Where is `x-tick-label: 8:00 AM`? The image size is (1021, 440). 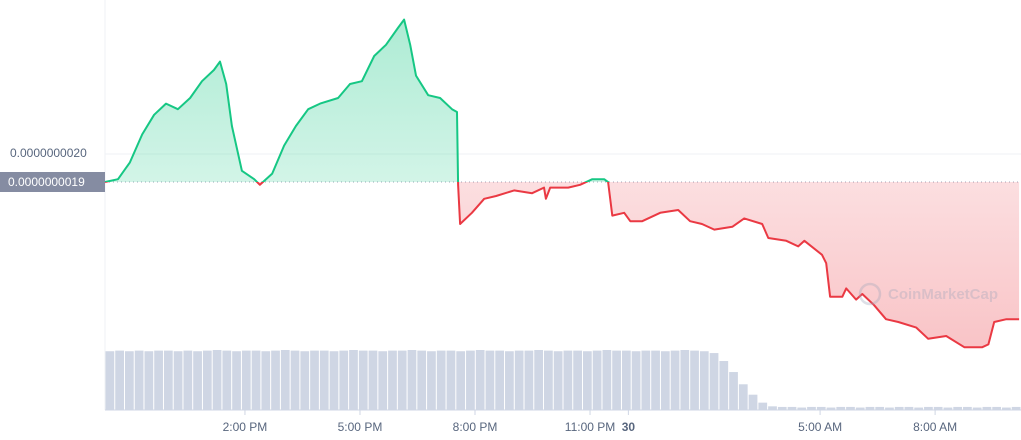
x-tick-label: 8:00 AM is located at coordinates (935, 427).